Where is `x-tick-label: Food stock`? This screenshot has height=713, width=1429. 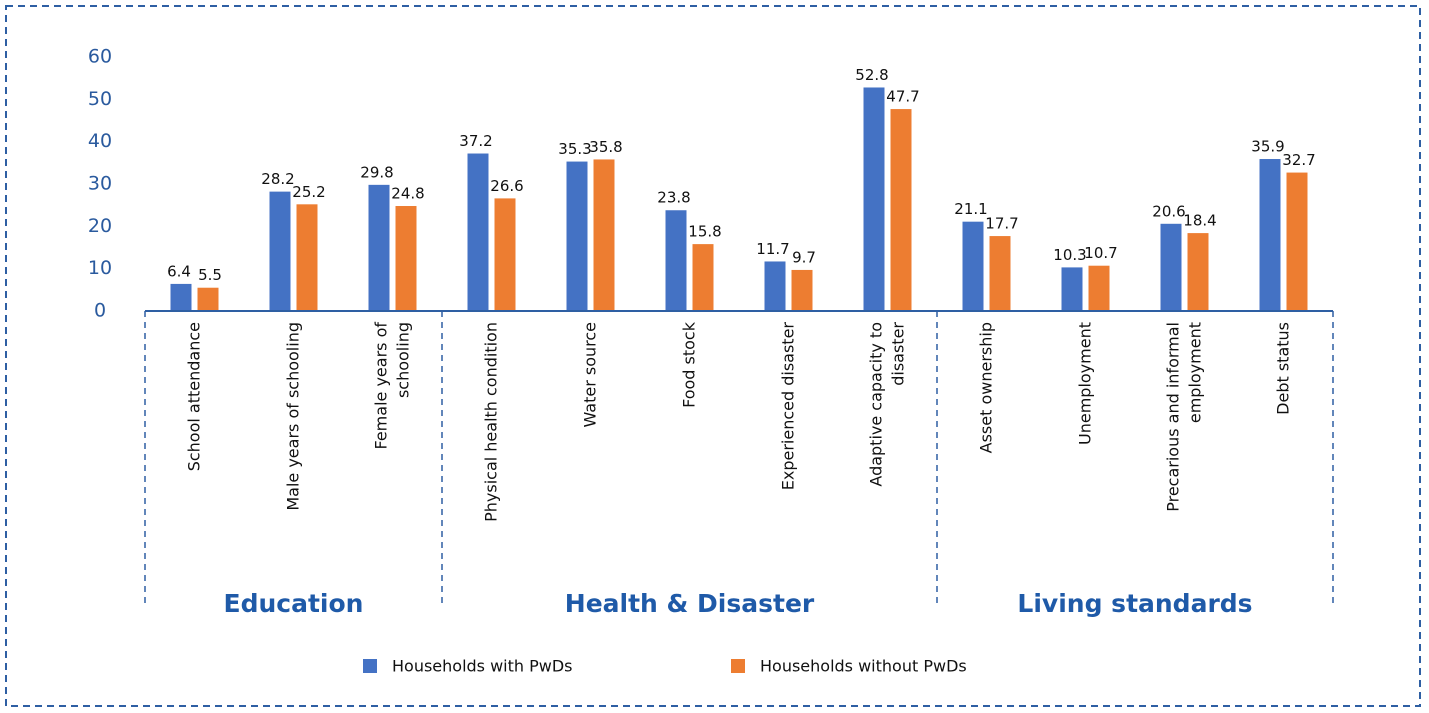 x-tick-label: Food stock is located at coordinates (688, 364).